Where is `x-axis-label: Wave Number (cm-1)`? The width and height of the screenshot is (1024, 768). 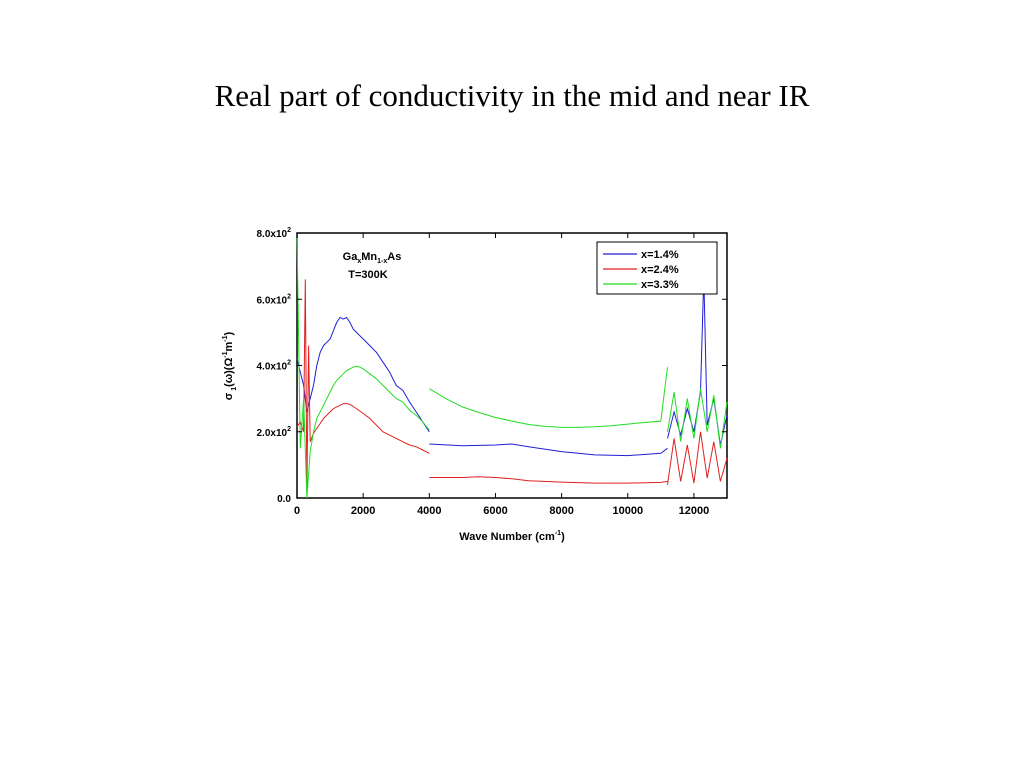
x-axis-label: Wave Number (cm-1) is located at coordinates (512, 536).